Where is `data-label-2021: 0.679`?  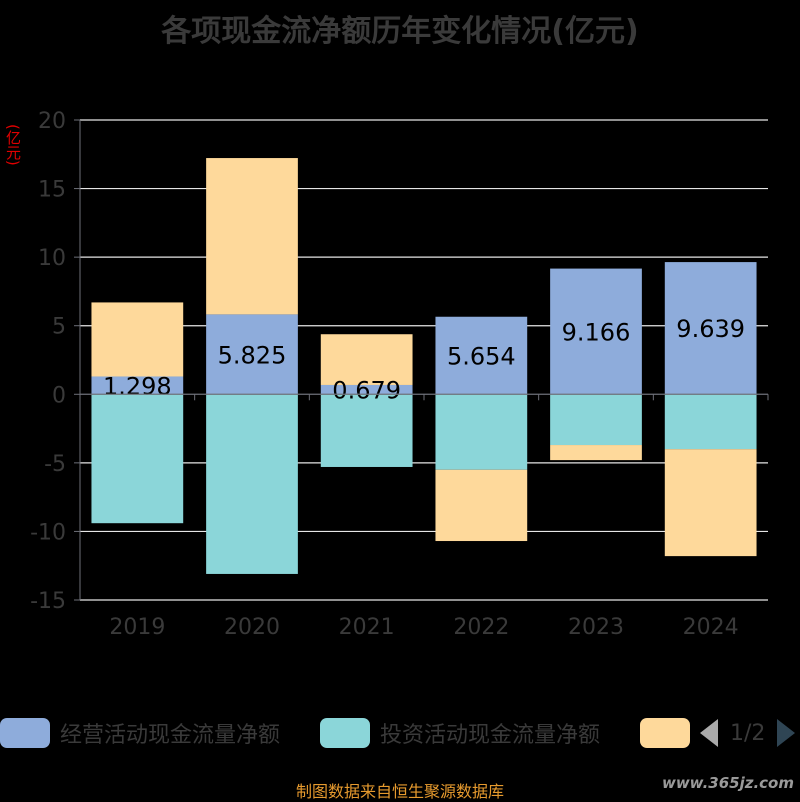
data-label-2021: 0.679 is located at coordinates (366, 391).